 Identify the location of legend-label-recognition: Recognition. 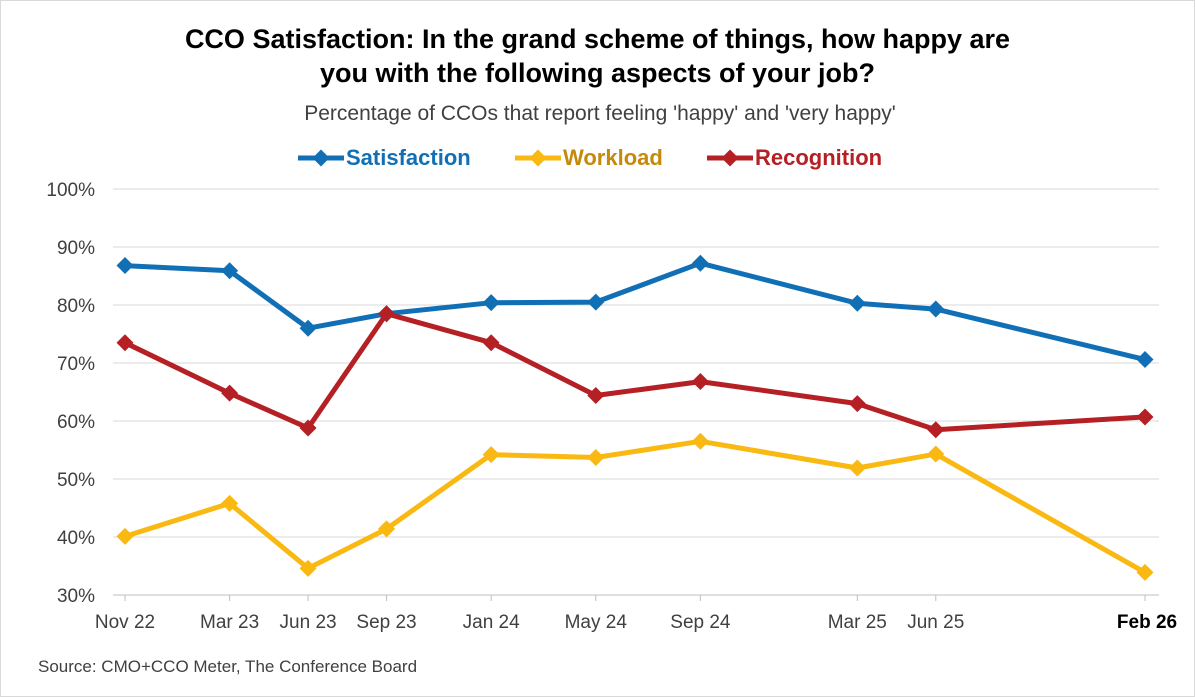
(819, 157).